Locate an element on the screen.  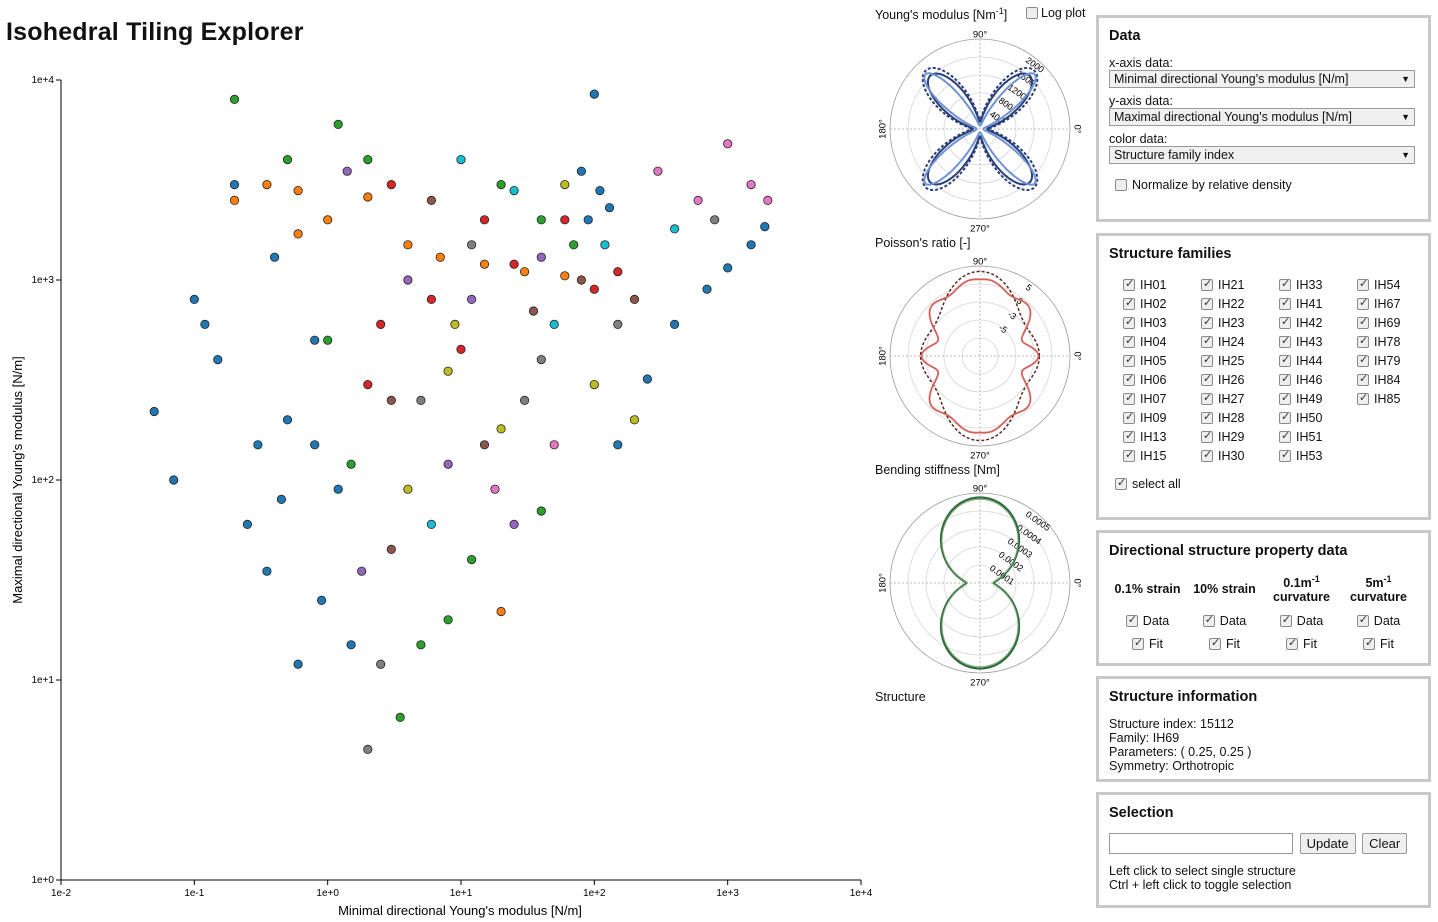
data-toggle-col4: Data is located at coordinates (1378, 620).